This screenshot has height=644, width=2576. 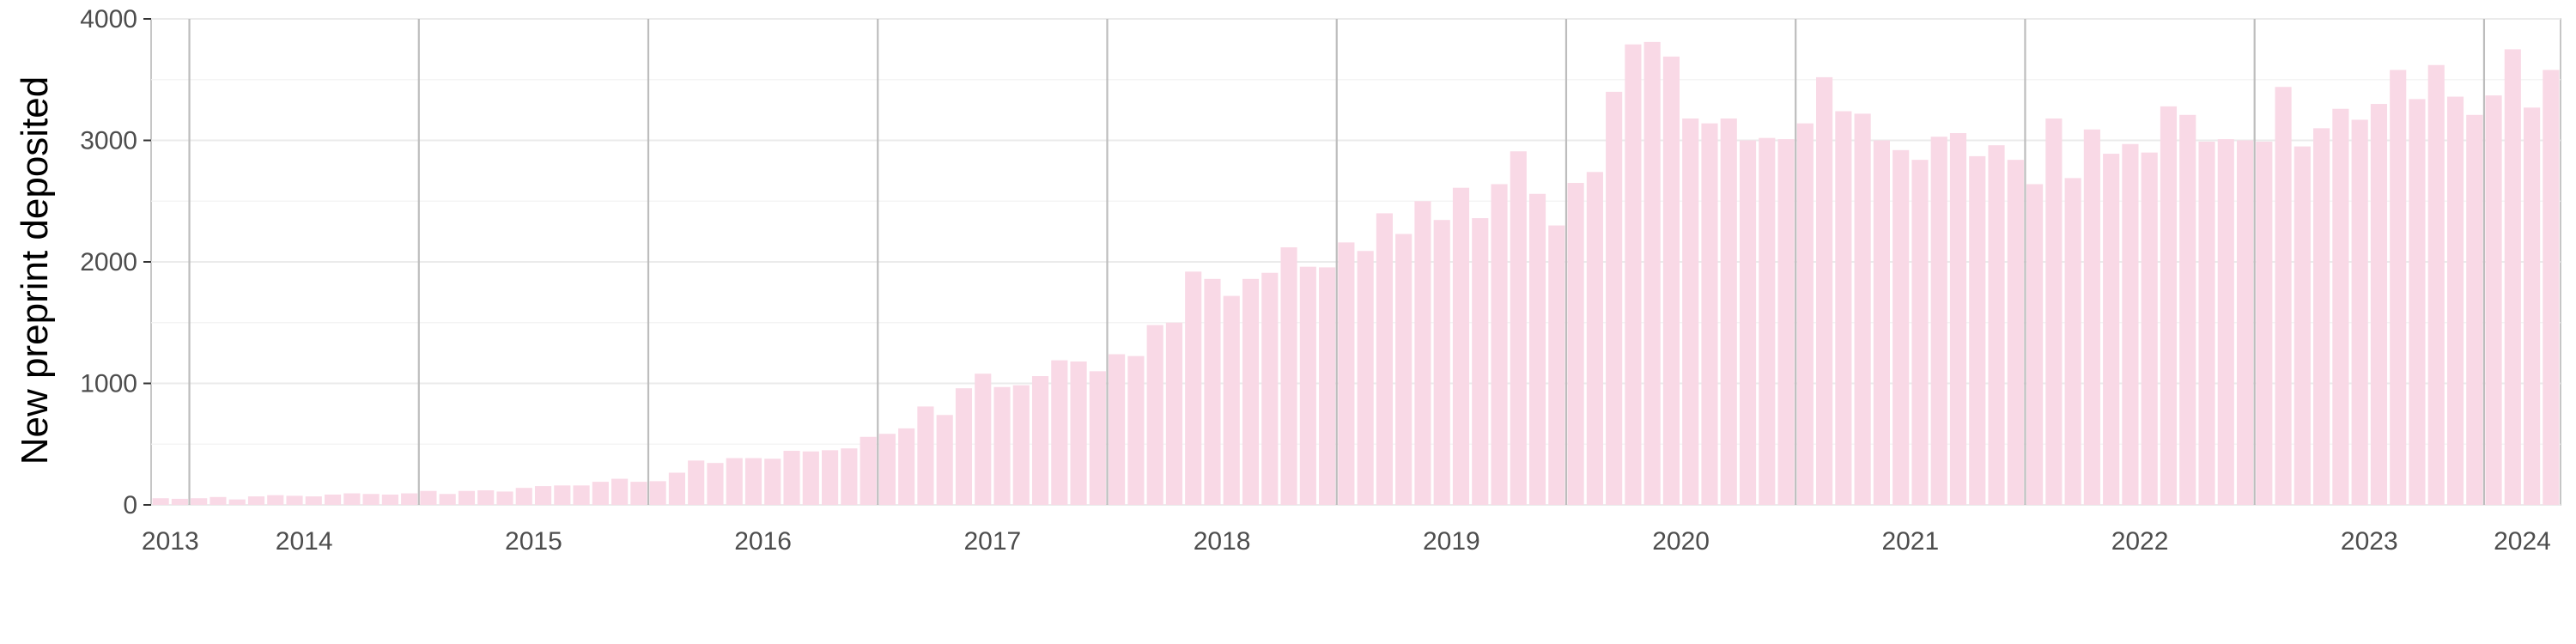 What do you see at coordinates (35, 270) in the screenshot?
I see `y-axis-title: New preprint deposited` at bounding box center [35, 270].